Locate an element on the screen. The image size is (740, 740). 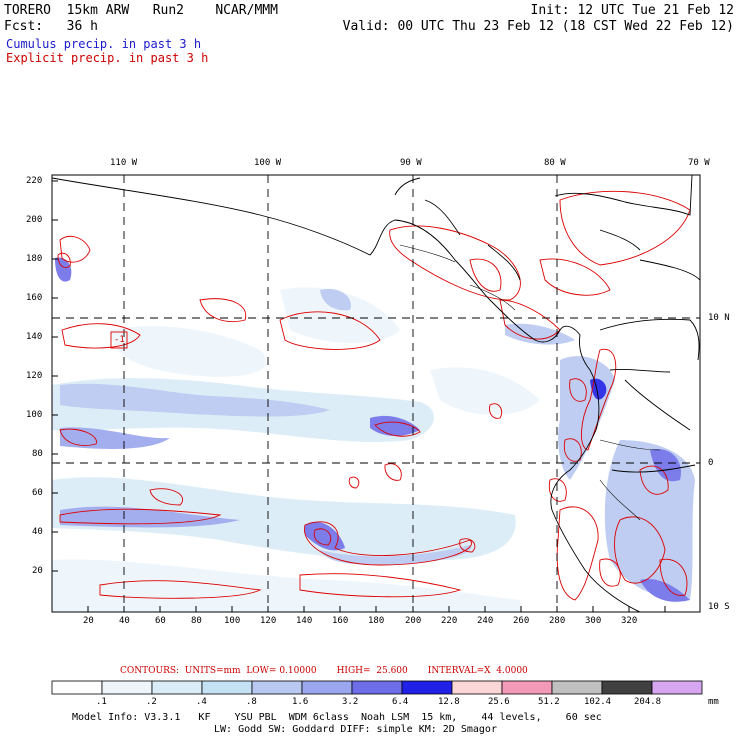
forecast-hour: Fcst: 36 h is located at coordinates (51, 26).